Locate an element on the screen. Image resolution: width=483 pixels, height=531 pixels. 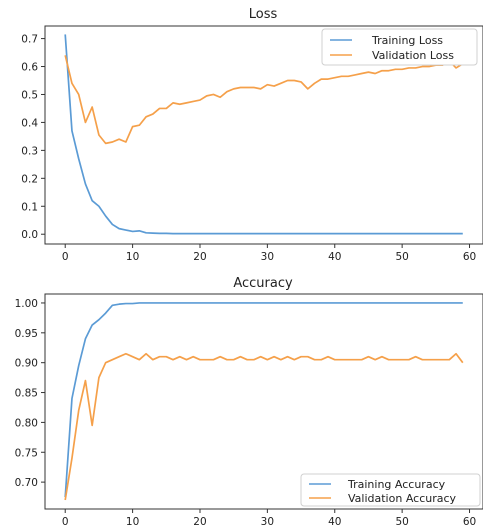
accuracy-y-tick-label: 1.00 is located at coordinates (26, 304).